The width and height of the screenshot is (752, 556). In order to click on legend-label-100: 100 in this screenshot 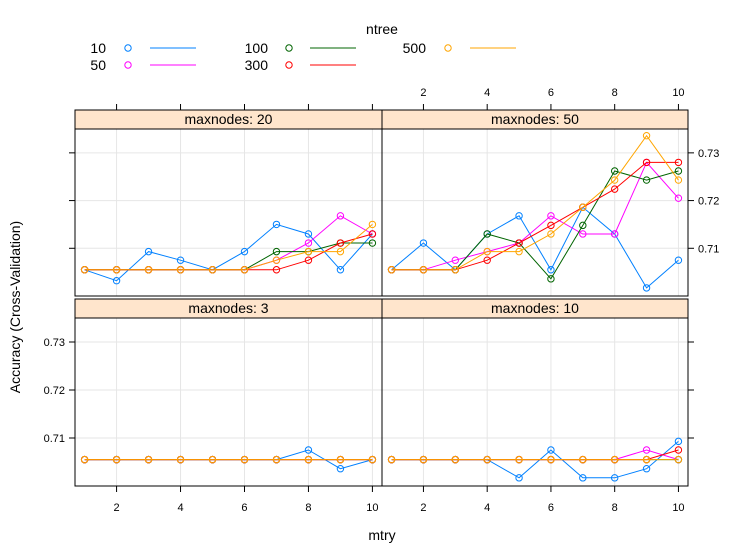, I will do `click(257, 48)`.